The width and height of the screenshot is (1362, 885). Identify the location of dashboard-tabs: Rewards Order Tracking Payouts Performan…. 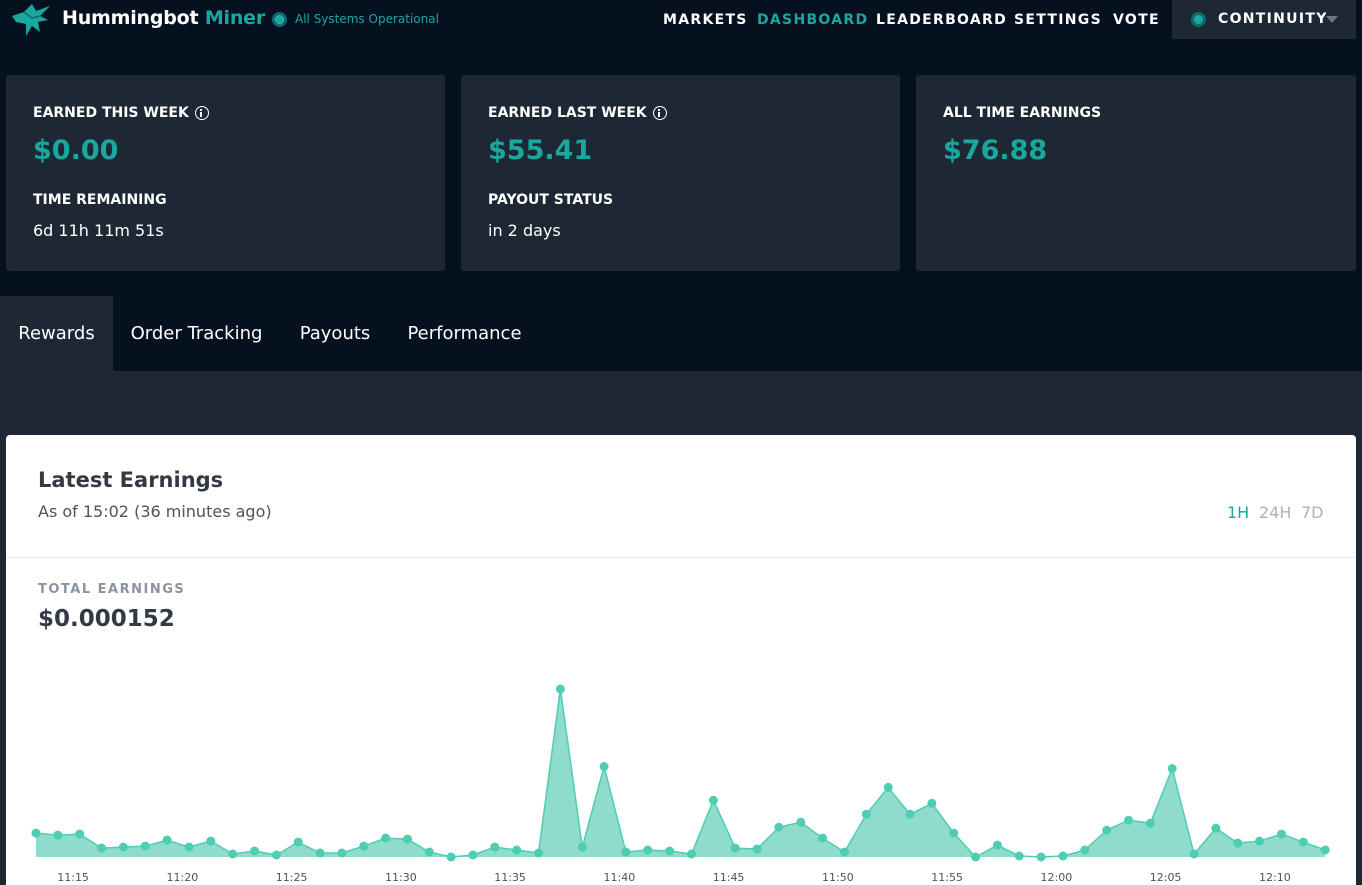
(681, 333).